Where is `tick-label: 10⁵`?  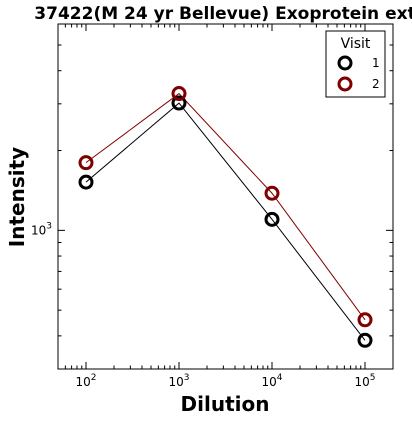
tick-label: 10⁵ is located at coordinates (364, 381).